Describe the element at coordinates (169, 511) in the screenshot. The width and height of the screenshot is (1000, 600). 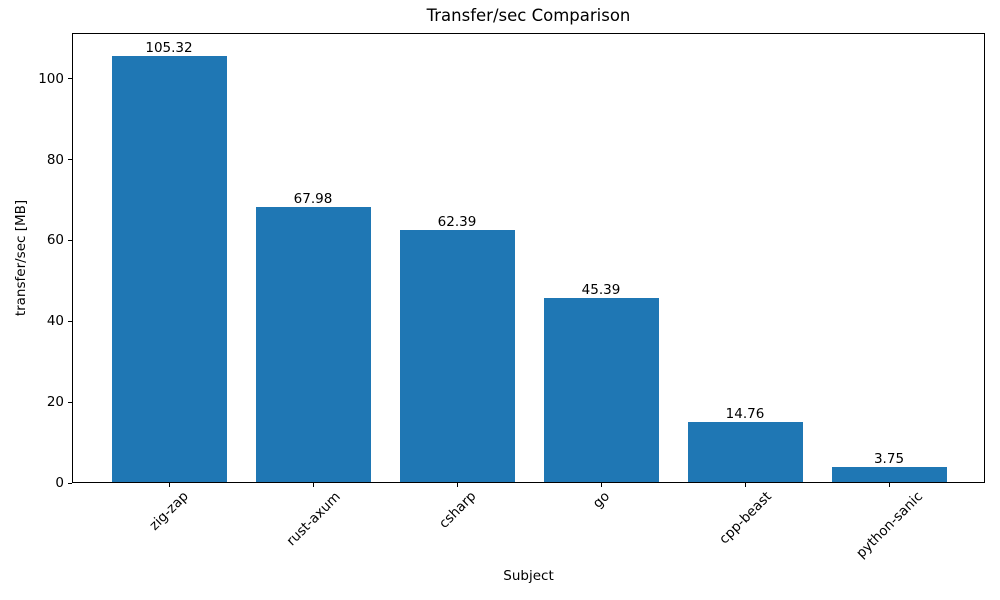
I see `x-tick-label-zig-zap: zig-zap` at that location.